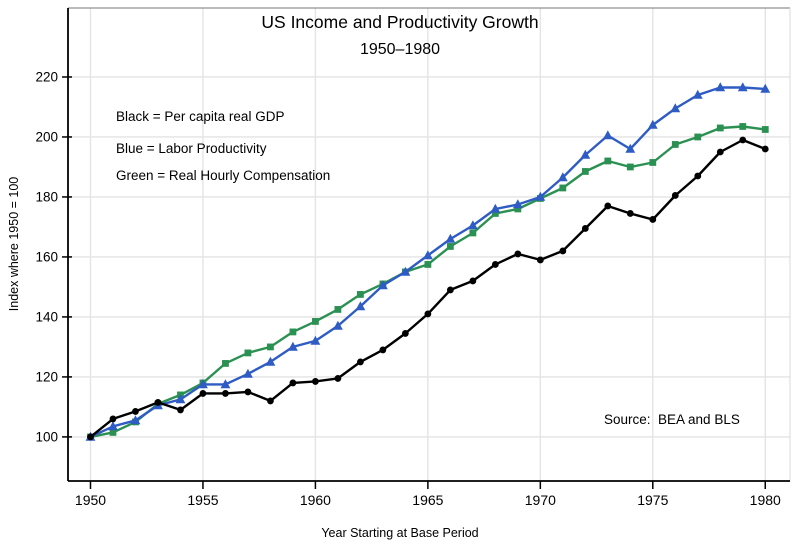 This screenshot has width=800, height=550. What do you see at coordinates (399, 533) in the screenshot?
I see `x-axis-label: Year Starting at Base Period` at bounding box center [399, 533].